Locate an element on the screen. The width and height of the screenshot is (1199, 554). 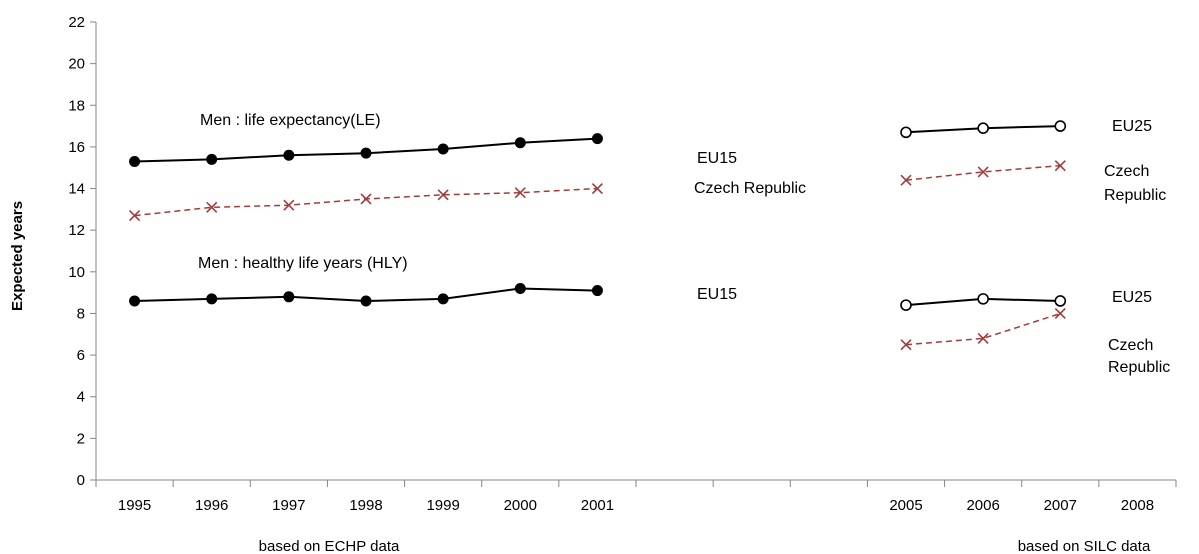
y-axis-label: Expected years is located at coordinates (17, 256).